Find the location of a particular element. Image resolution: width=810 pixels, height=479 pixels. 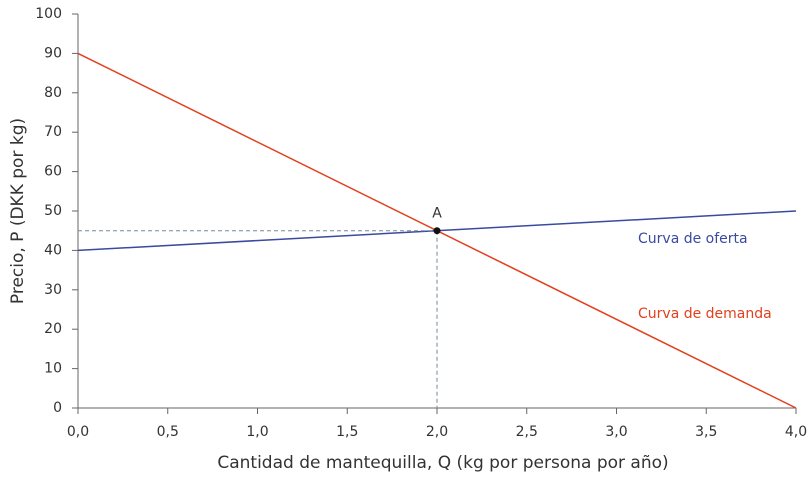

series-label: Curva de demanda is located at coordinates (705, 314).